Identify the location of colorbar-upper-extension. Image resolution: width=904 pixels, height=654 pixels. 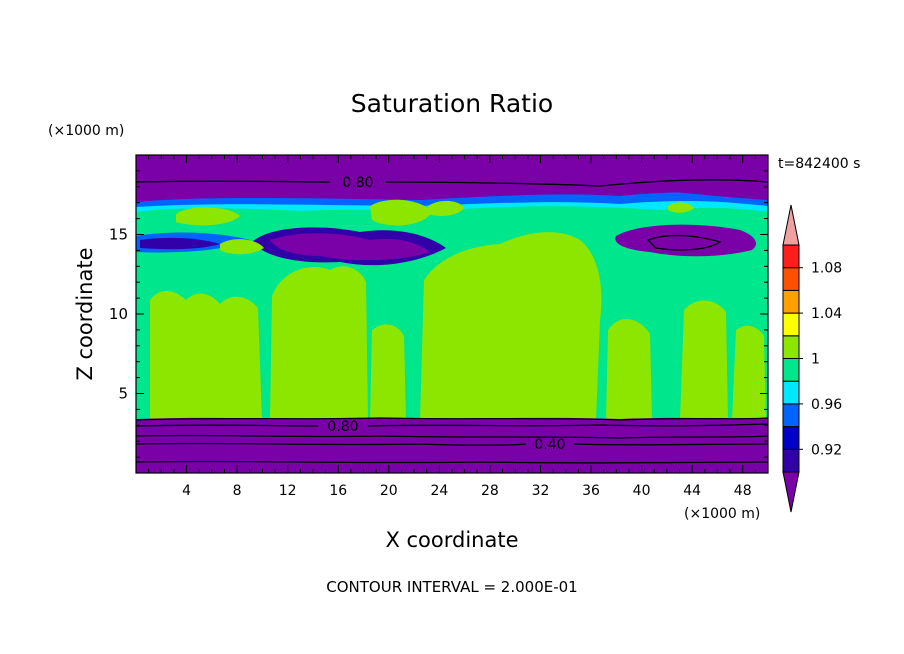
(791, 225).